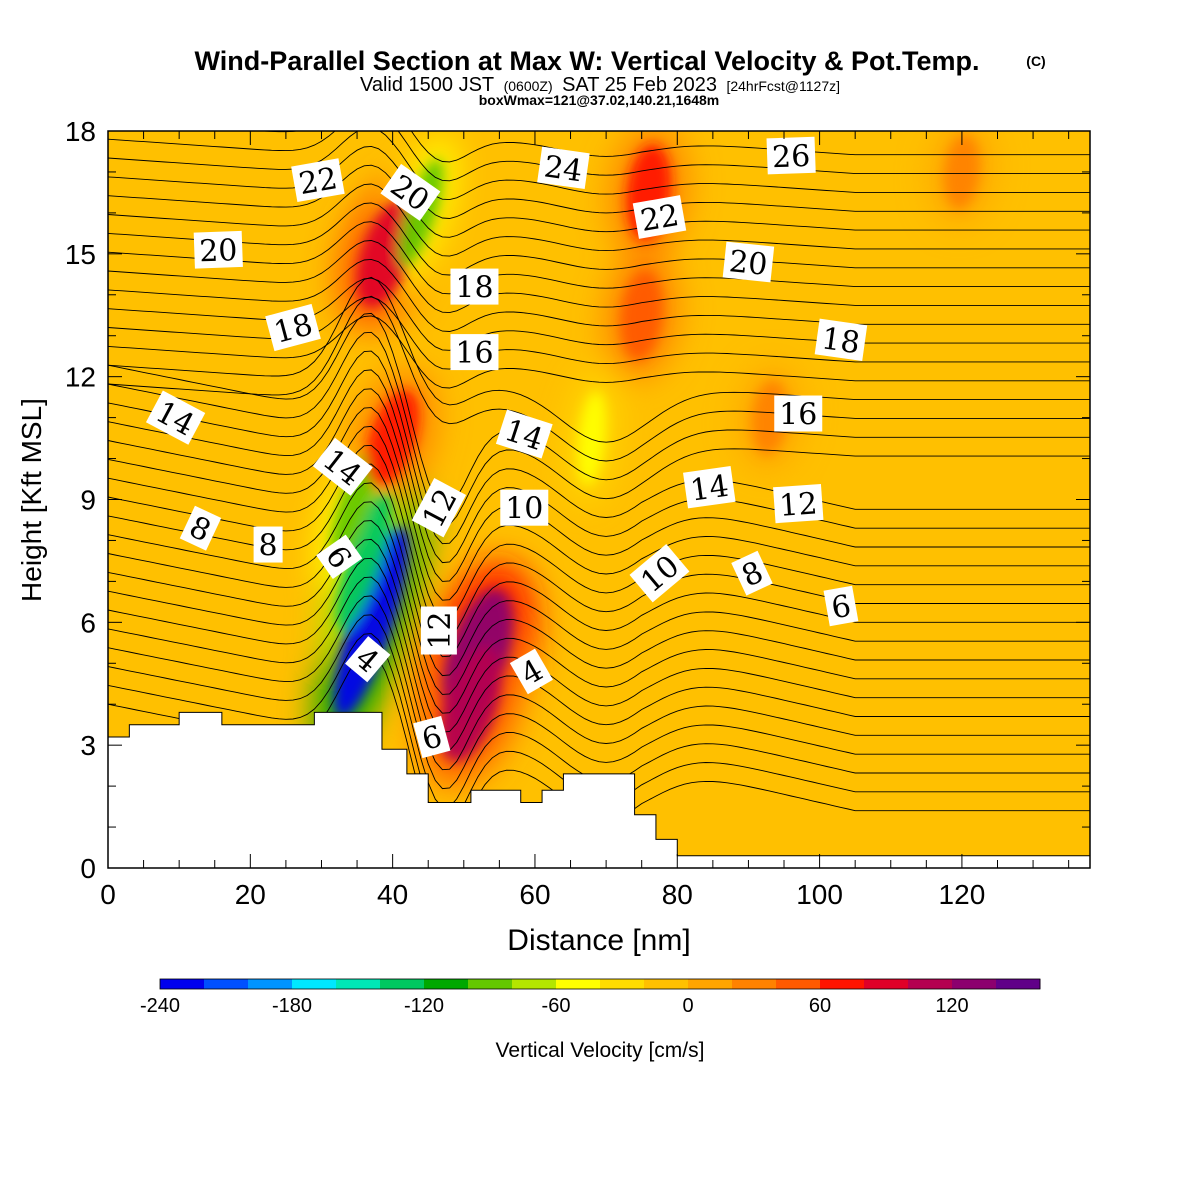  Describe the element at coordinates (250, 894) in the screenshot. I see `x-tick-label: 20` at that location.